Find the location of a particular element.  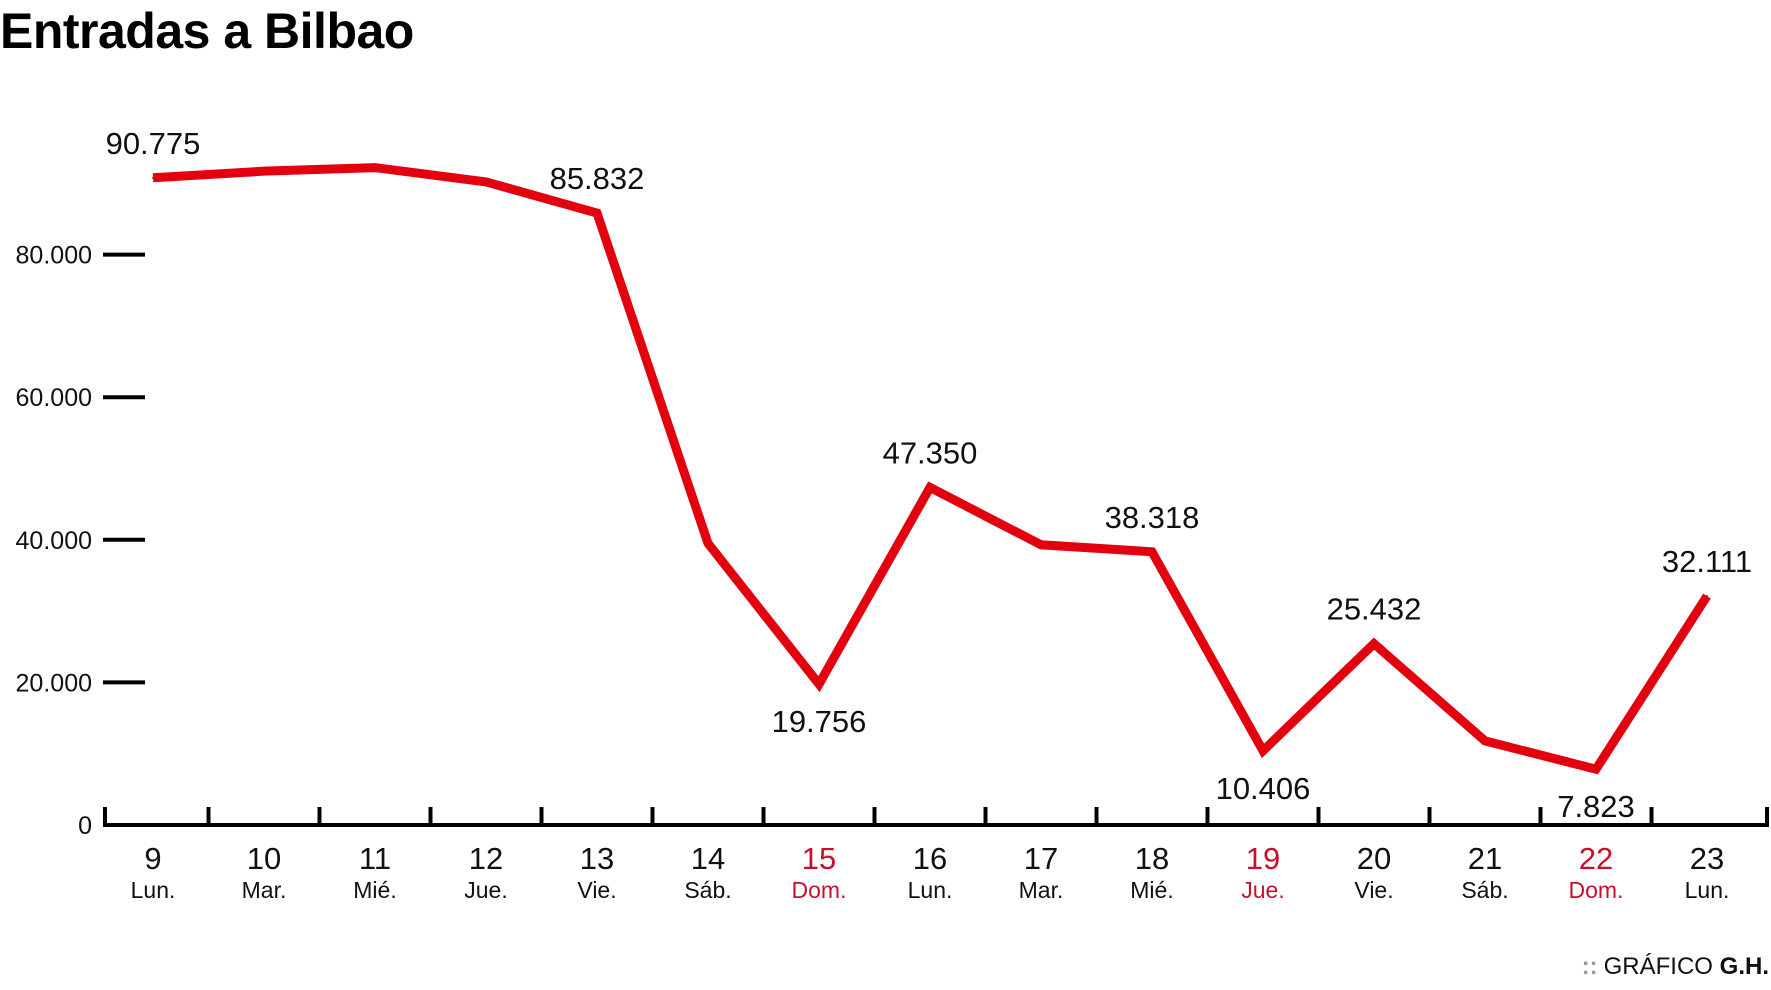

x-tick-label: 23 is located at coordinates (1707, 858).